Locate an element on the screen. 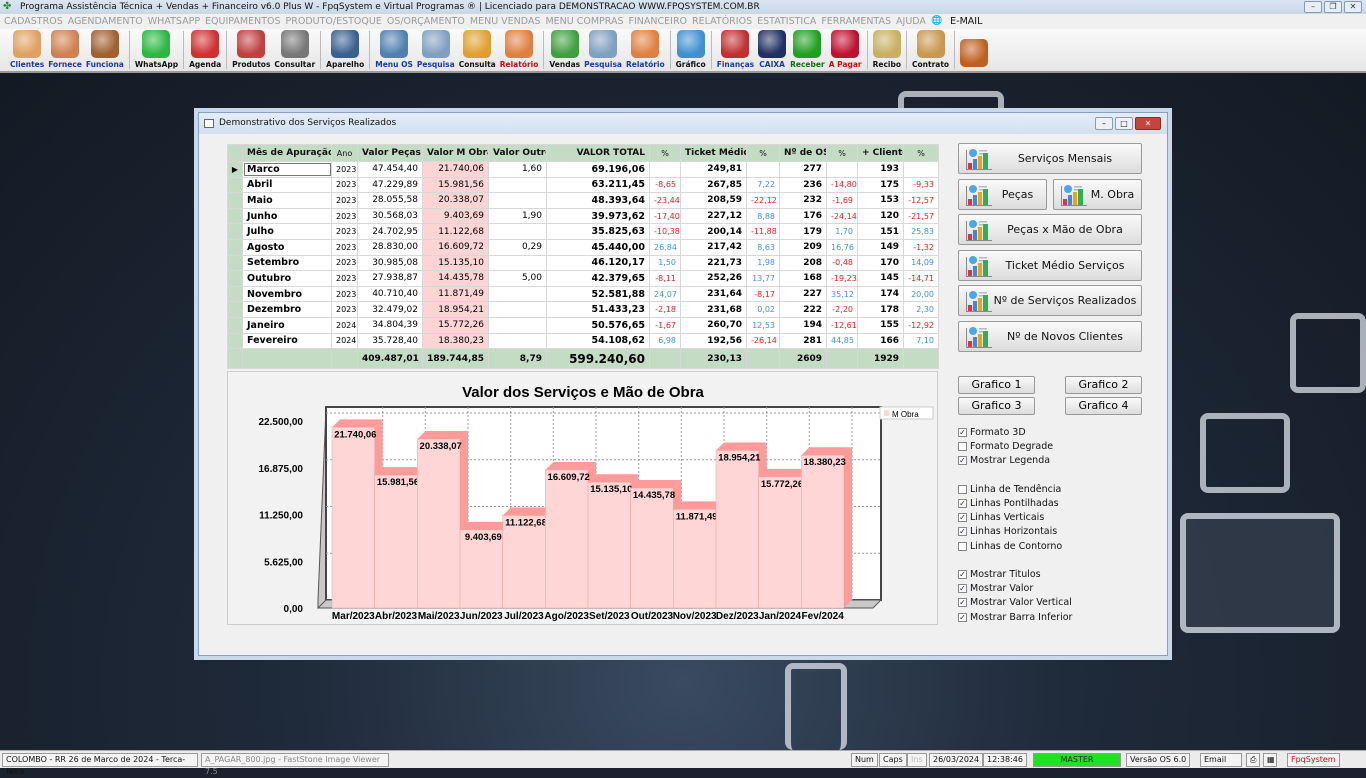 The width and height of the screenshot is (1366, 778). chart-button-5: Nº de Serviços Realizados is located at coordinates (1050, 300).